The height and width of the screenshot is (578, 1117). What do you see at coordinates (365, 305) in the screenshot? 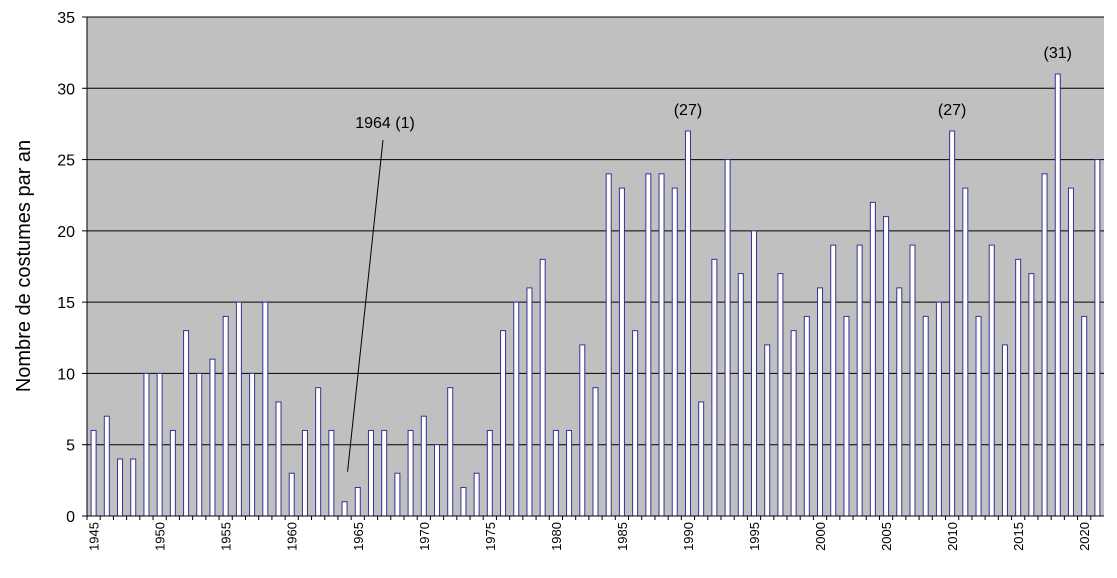
I see `annotation-leader-line` at bounding box center [365, 305].